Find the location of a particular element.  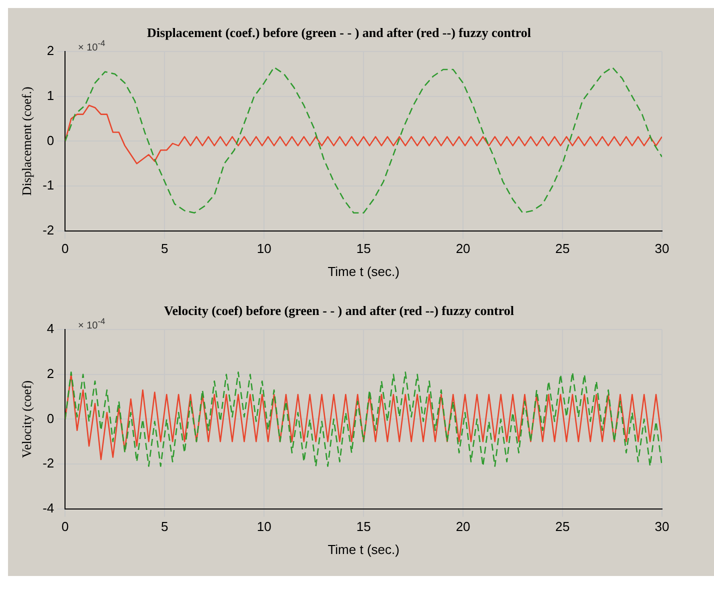

y-tick-label: -4 is located at coordinates (48, 508).